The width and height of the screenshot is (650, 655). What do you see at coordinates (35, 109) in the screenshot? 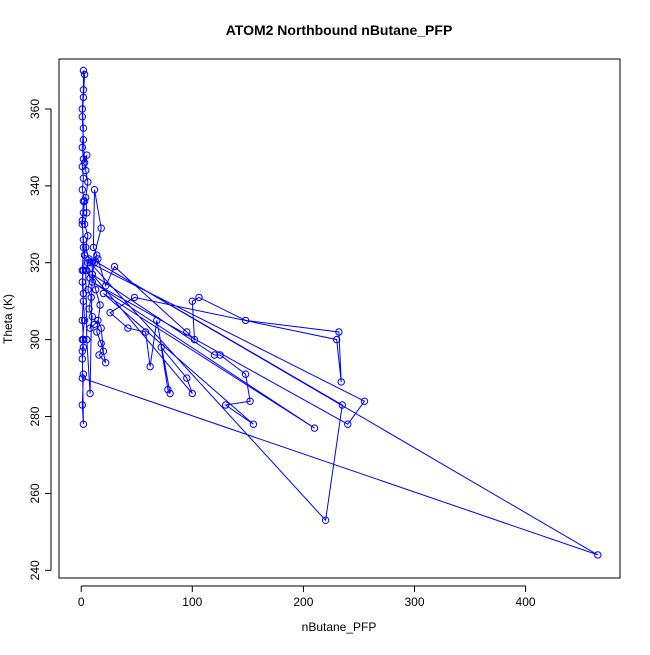
I see `y-tick-label: 360` at bounding box center [35, 109].